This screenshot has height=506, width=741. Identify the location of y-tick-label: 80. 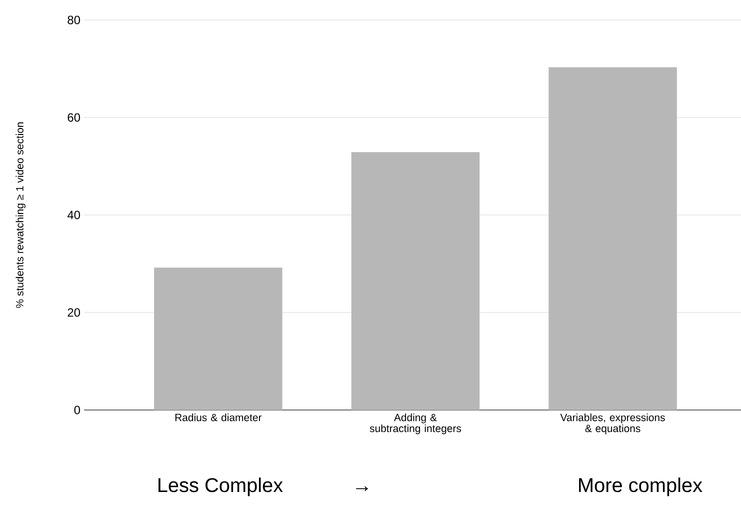
(74, 20).